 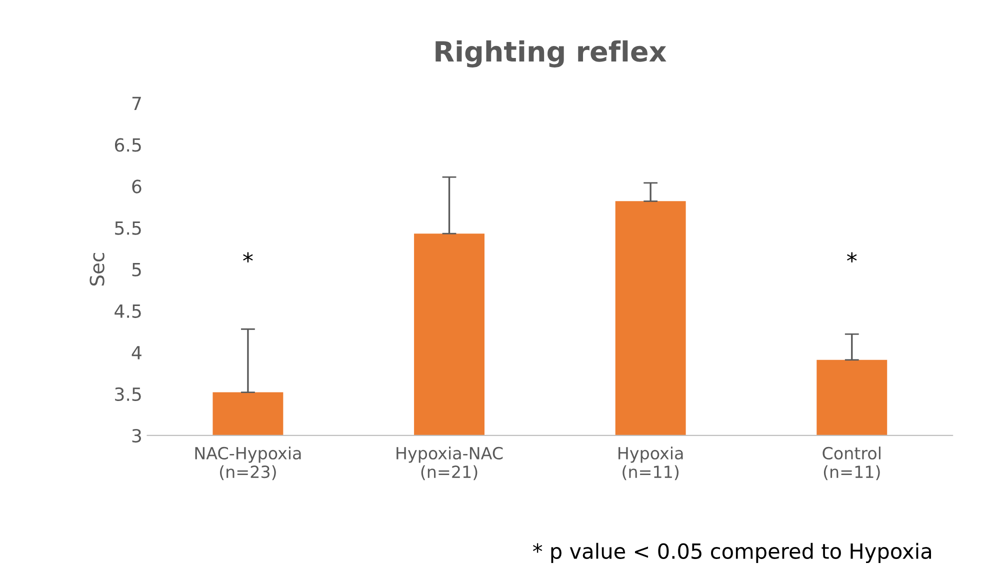 What do you see at coordinates (248, 463) in the screenshot?
I see `x-tick-label: NAC-Hypoxia (n=23)` at bounding box center [248, 463].